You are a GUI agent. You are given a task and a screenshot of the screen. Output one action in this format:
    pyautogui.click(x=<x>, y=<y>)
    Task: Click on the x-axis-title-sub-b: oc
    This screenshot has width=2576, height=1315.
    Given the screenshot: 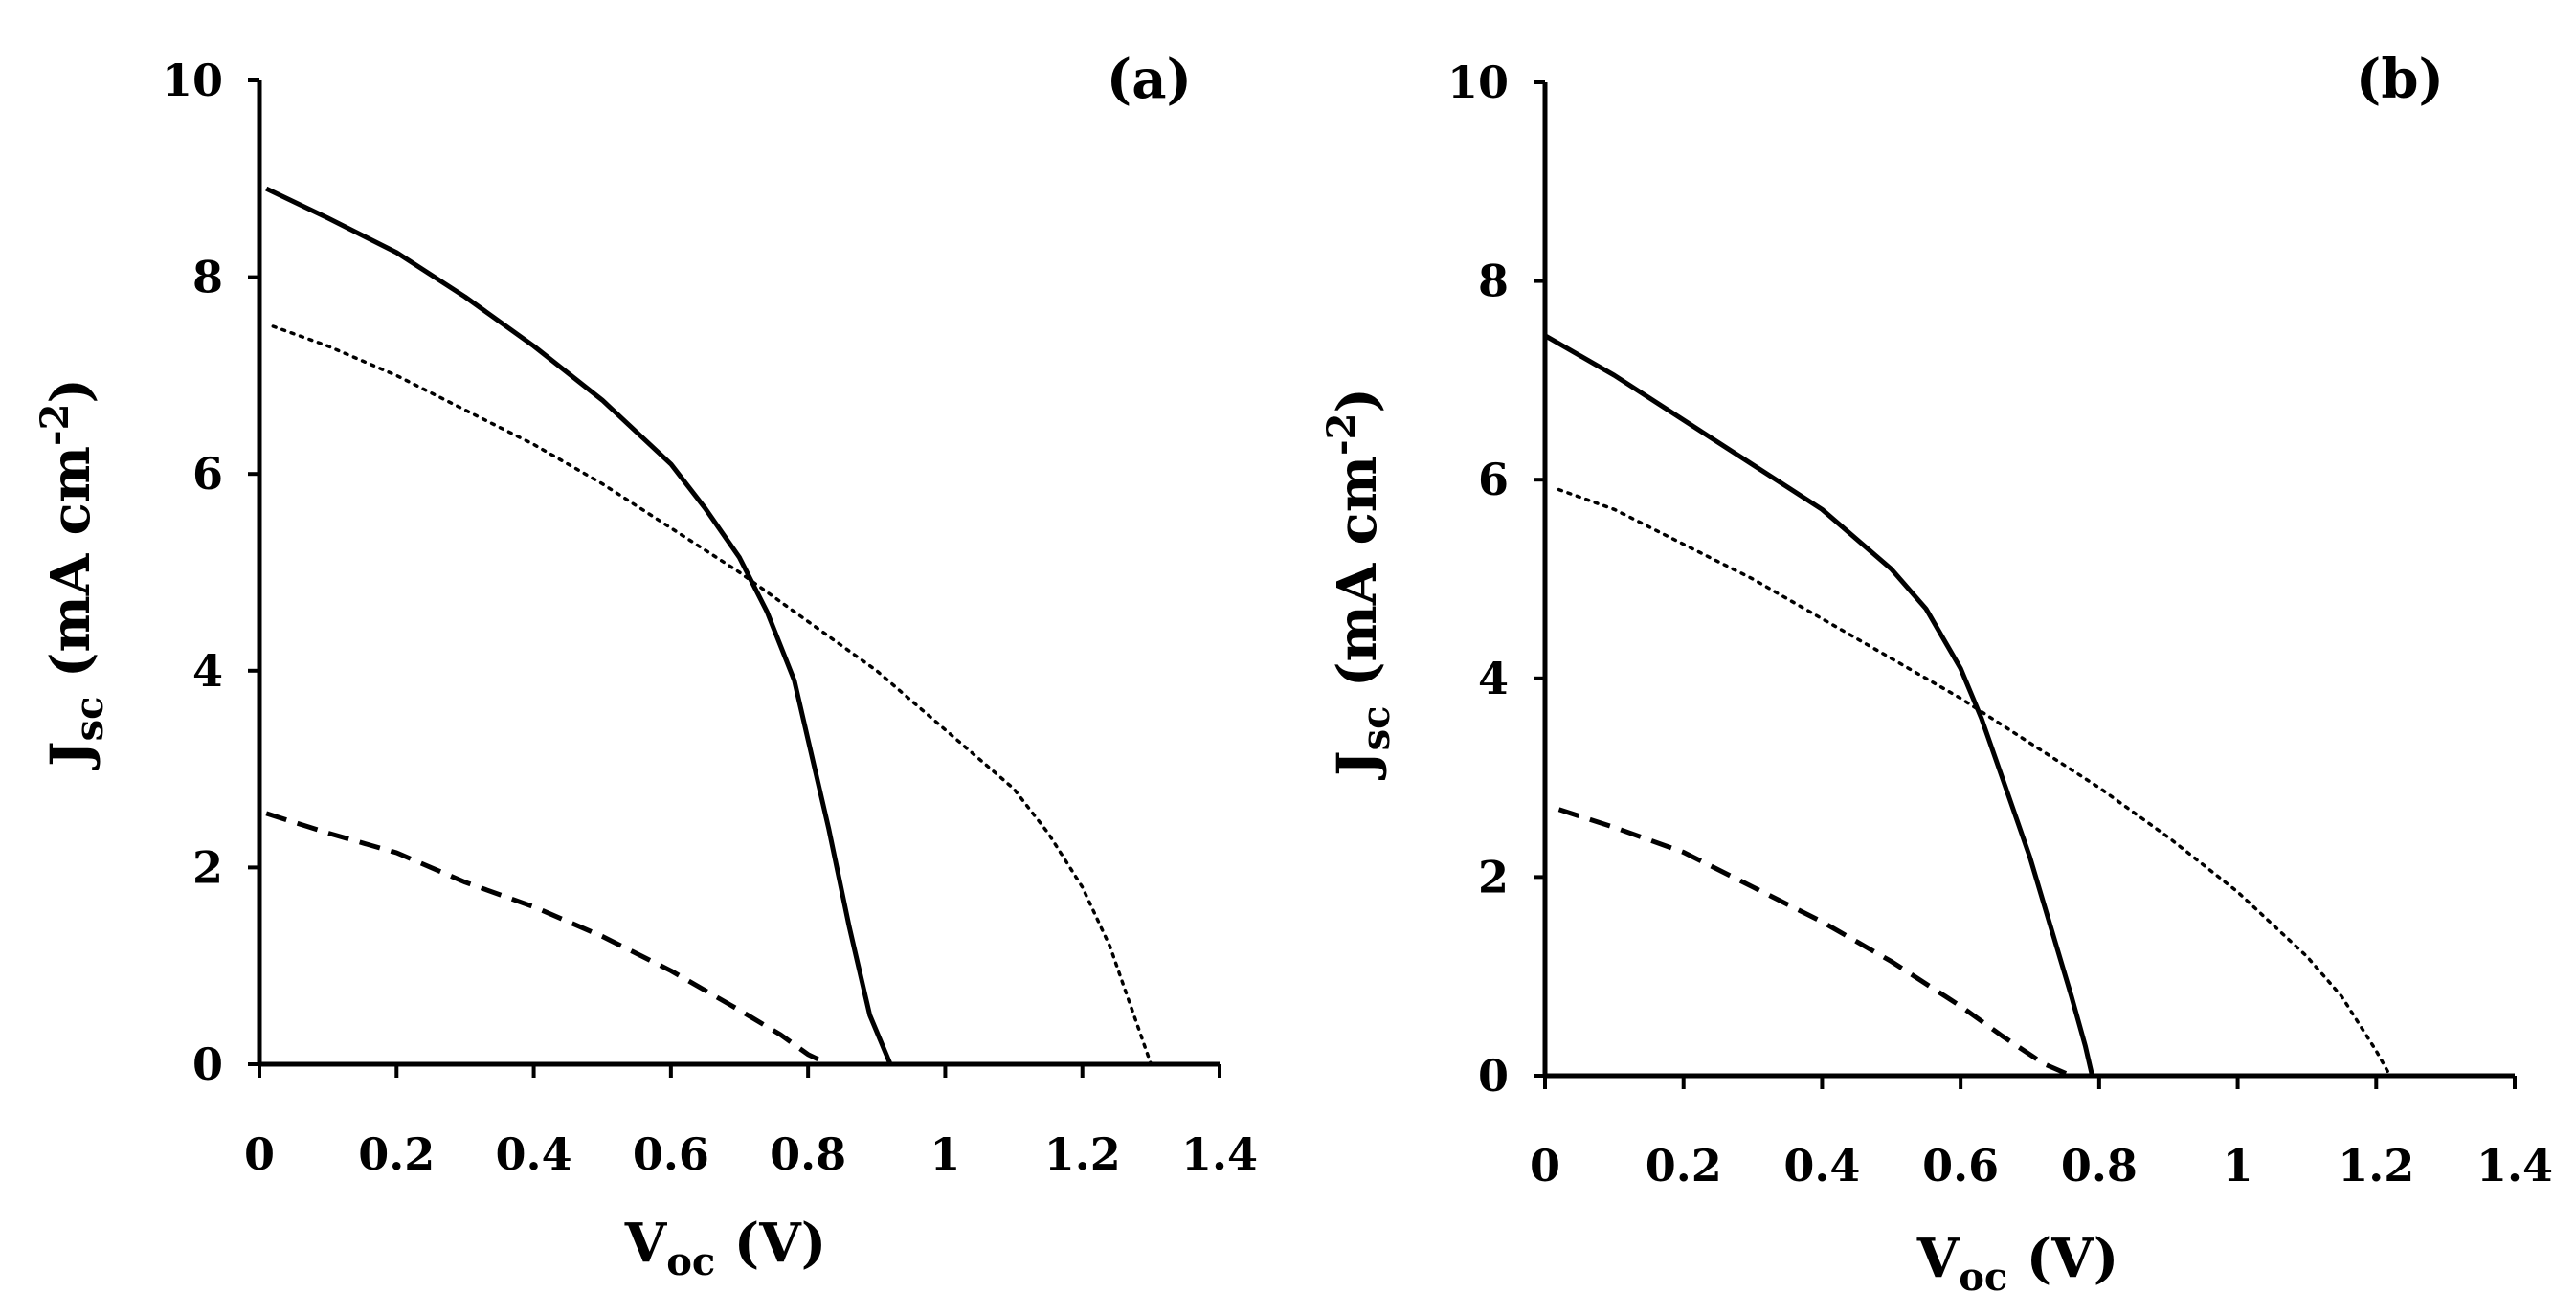 What is the action you would take?
    pyautogui.click(x=1983, y=1277)
    